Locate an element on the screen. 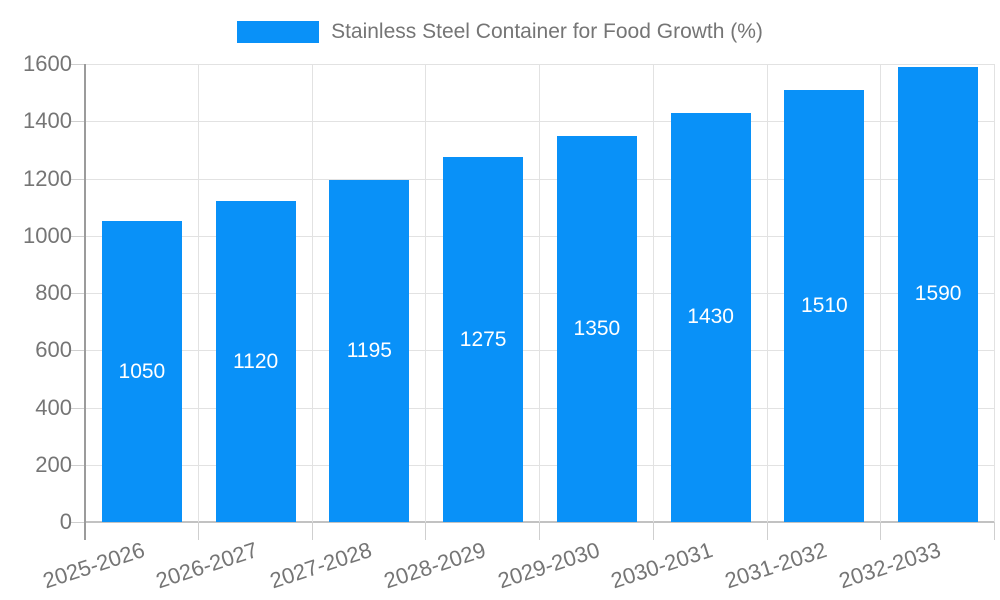 The image size is (1000, 600). bar-value-label: 1430 is located at coordinates (710, 317).